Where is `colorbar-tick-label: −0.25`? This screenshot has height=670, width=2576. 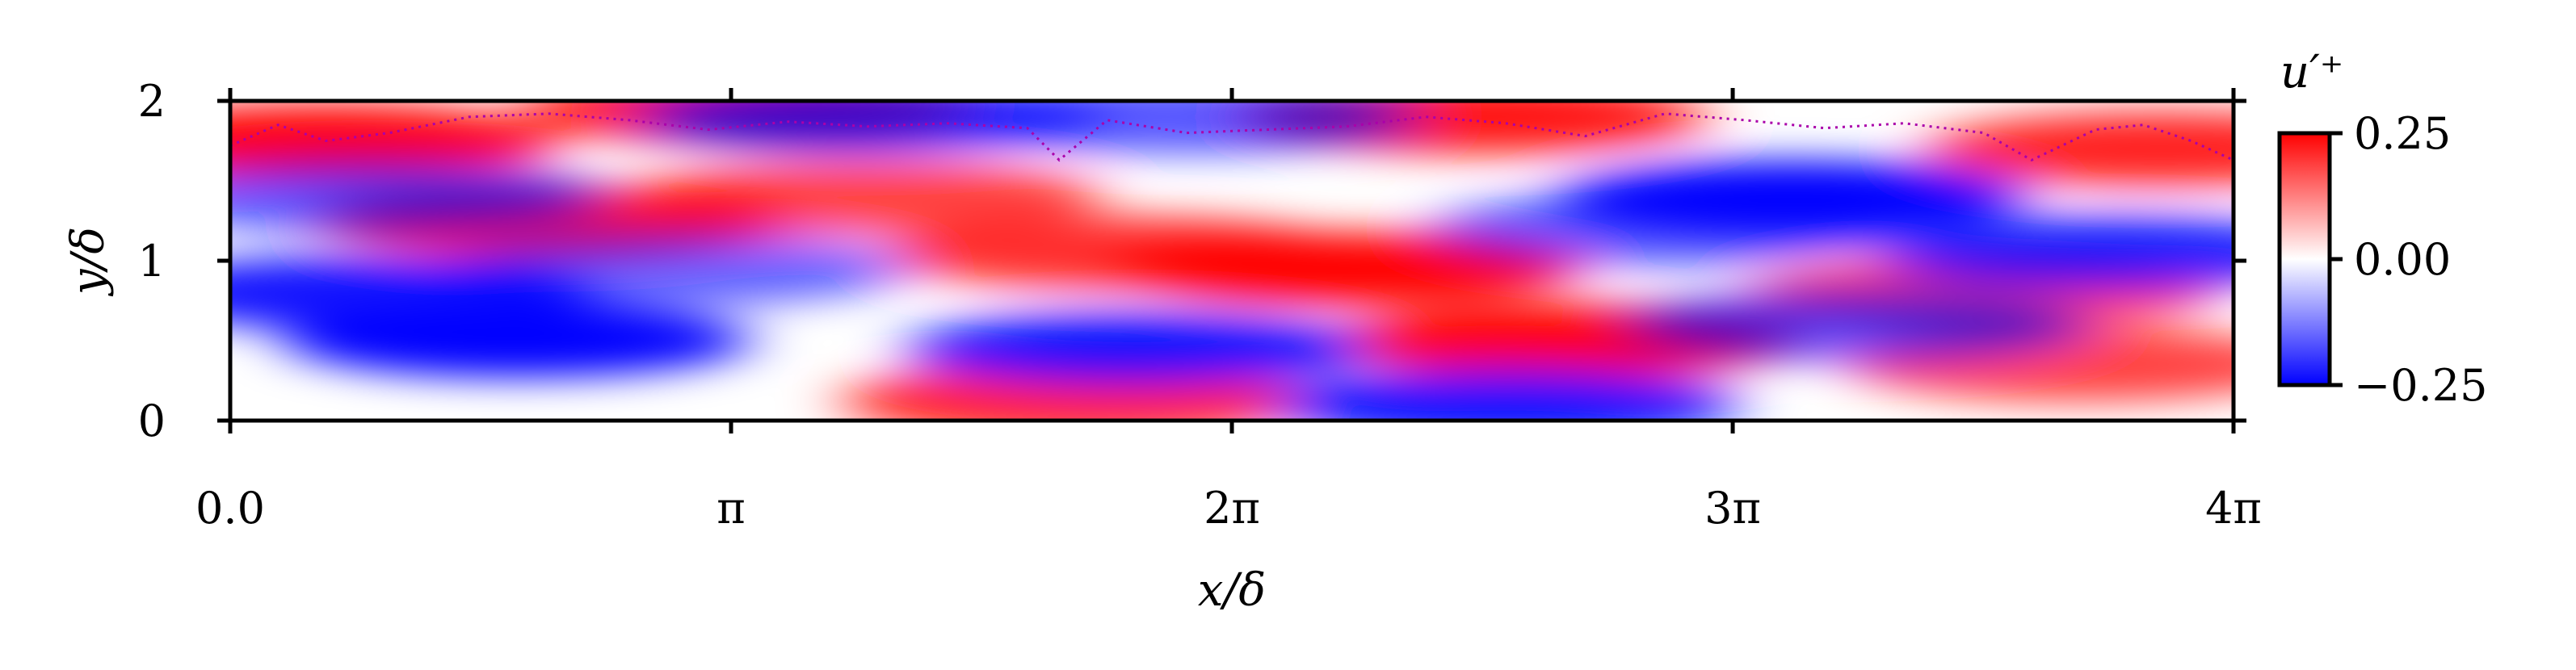 colorbar-tick-label: −0.25 is located at coordinates (2420, 386).